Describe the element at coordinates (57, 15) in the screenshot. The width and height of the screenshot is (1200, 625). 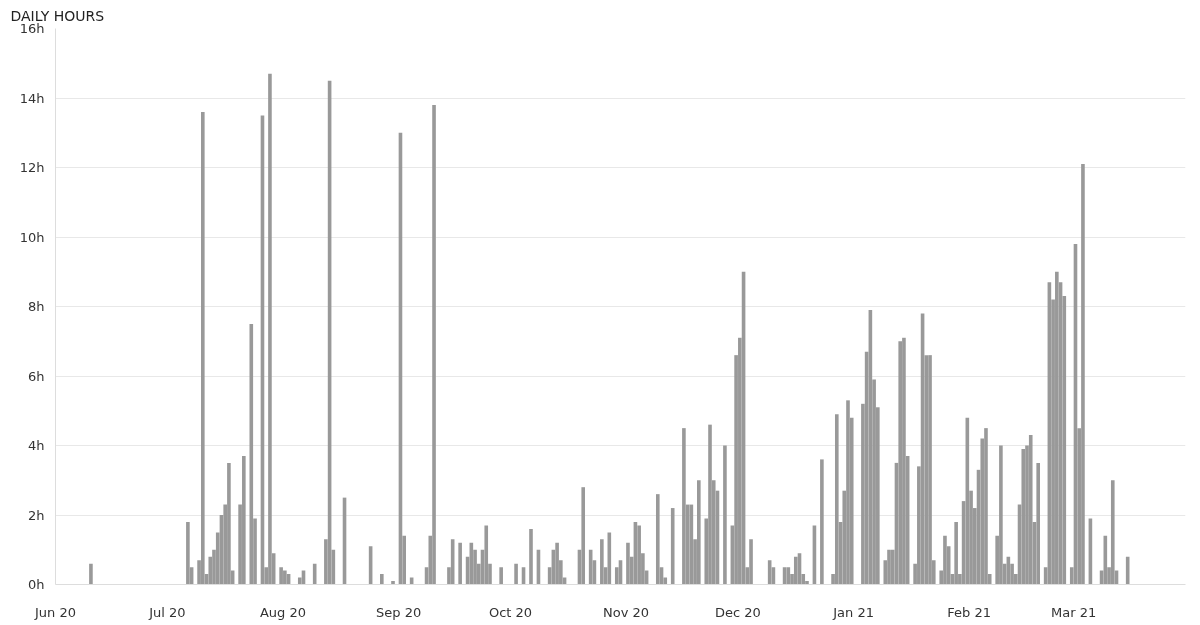
I see `chart-title: DAILY HOURS` at that location.